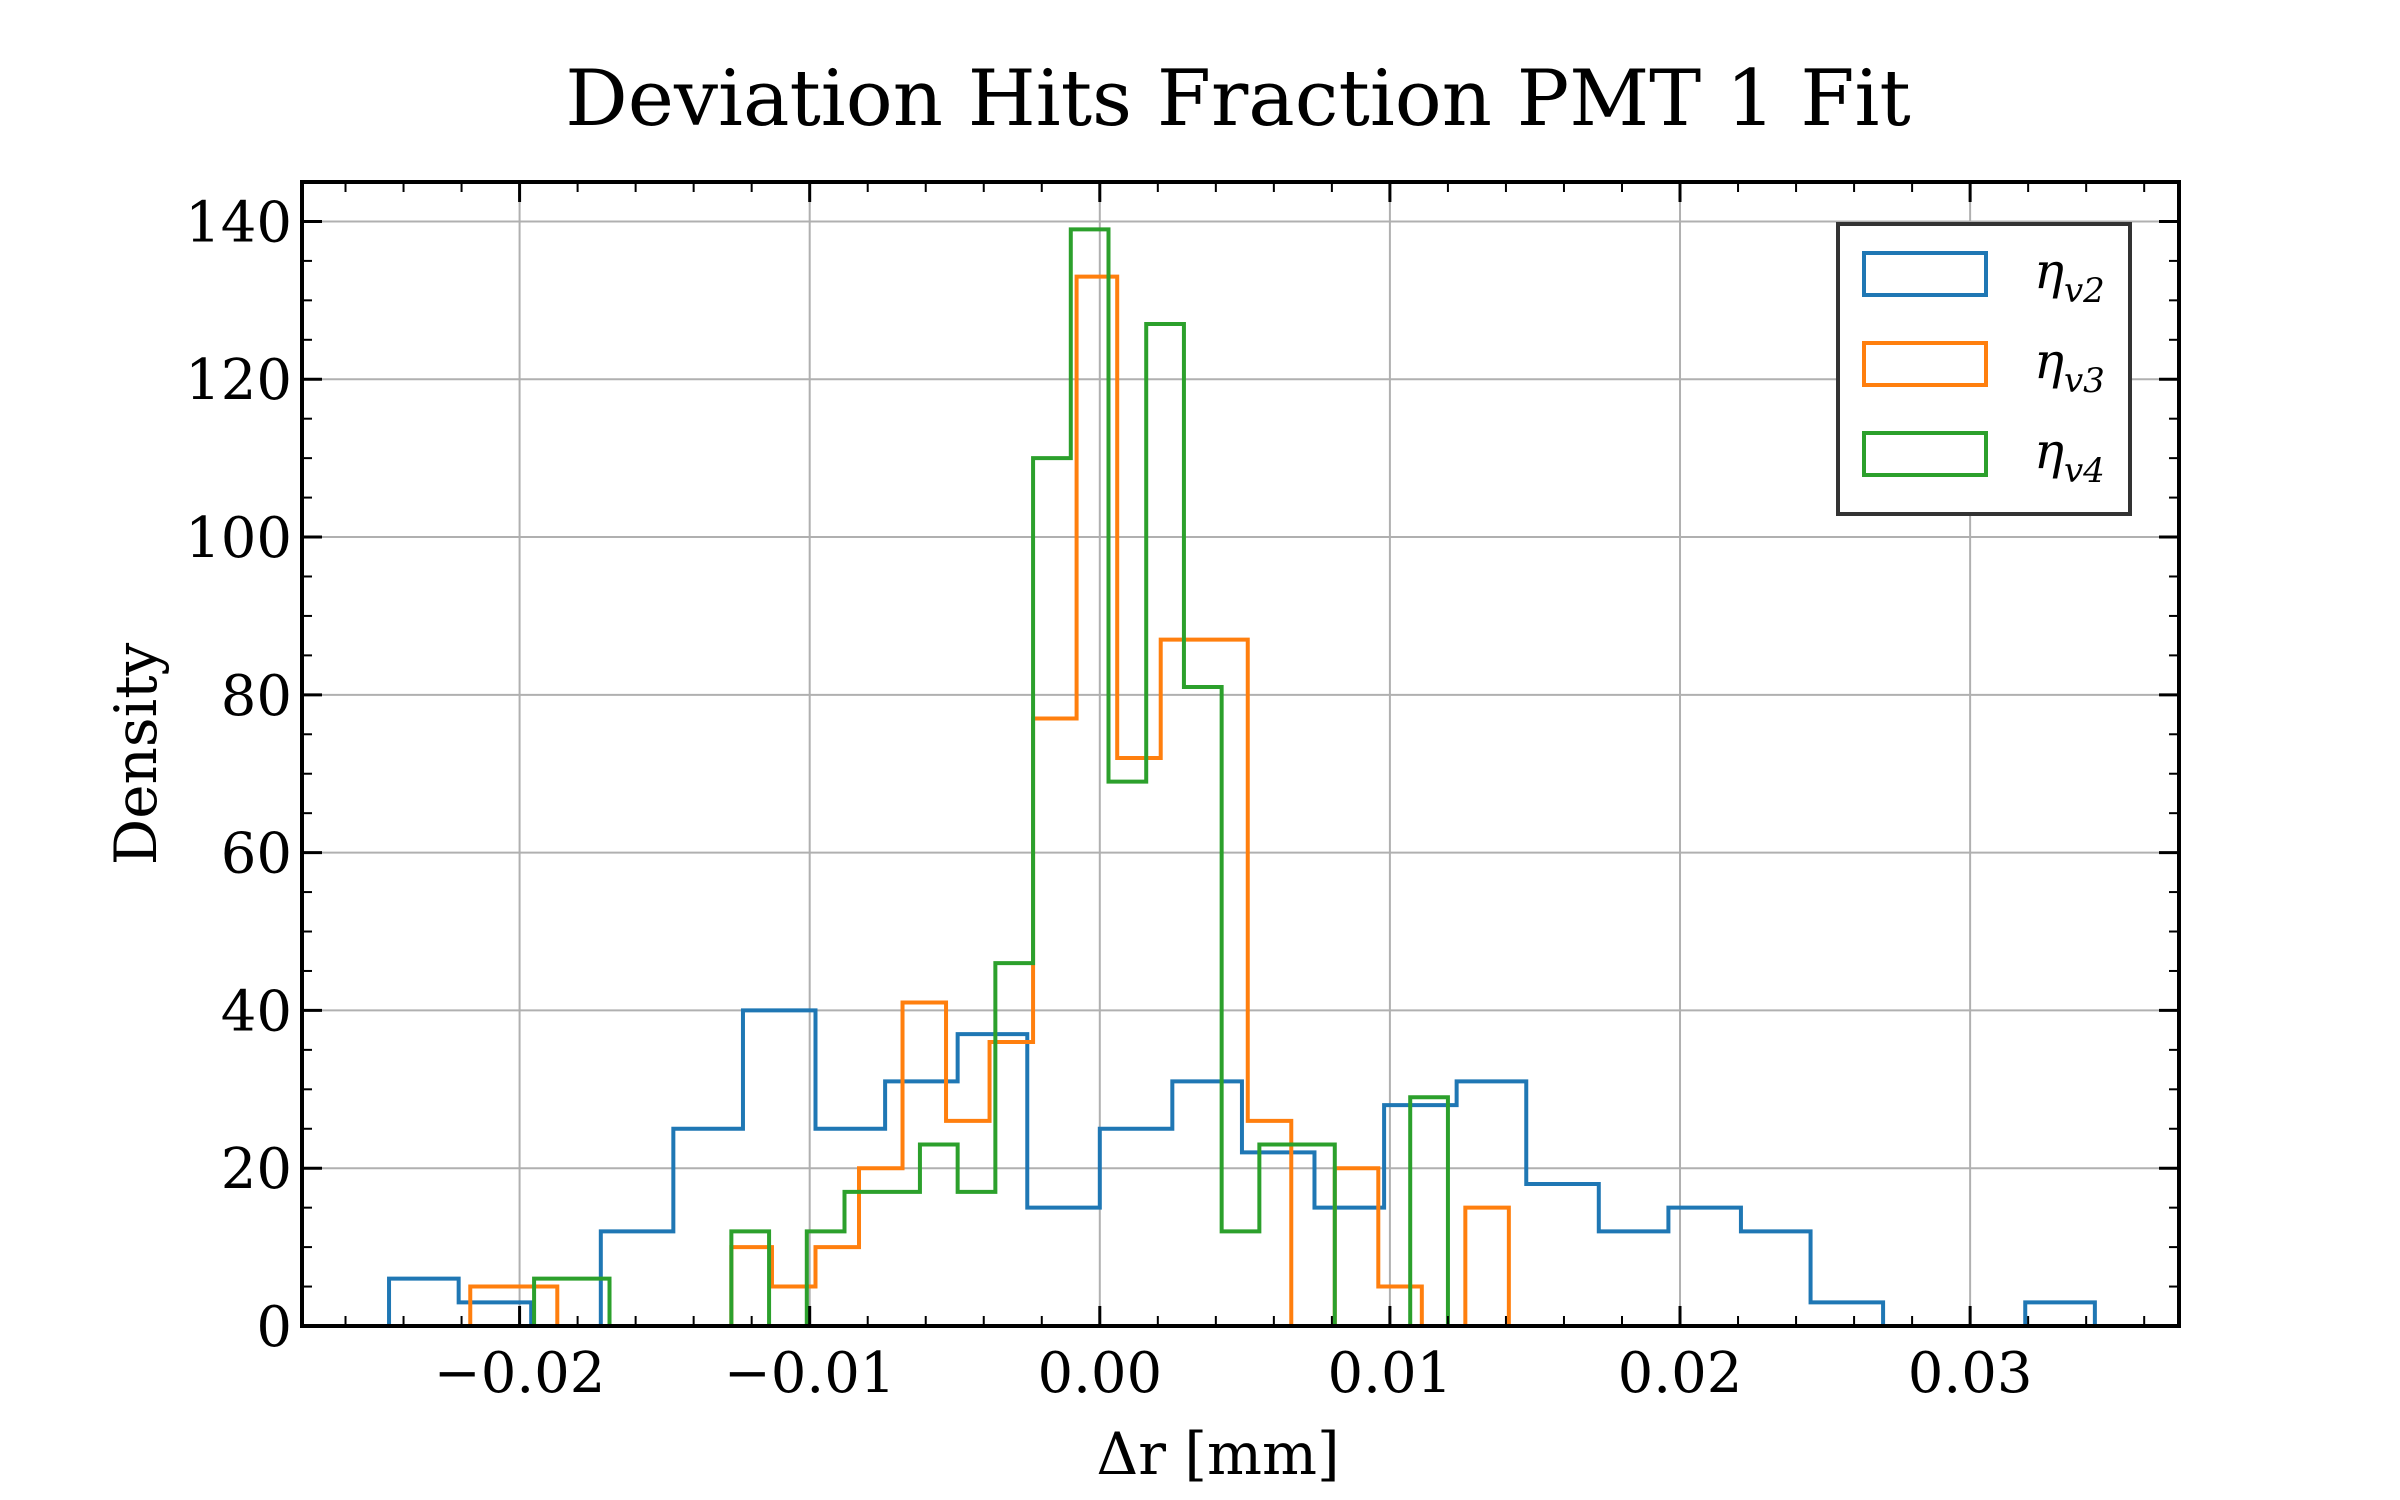 This screenshot has width=2400, height=1500. What do you see at coordinates (2069, 276) in the screenshot?
I see `legend-label-v2: ηv2` at bounding box center [2069, 276].